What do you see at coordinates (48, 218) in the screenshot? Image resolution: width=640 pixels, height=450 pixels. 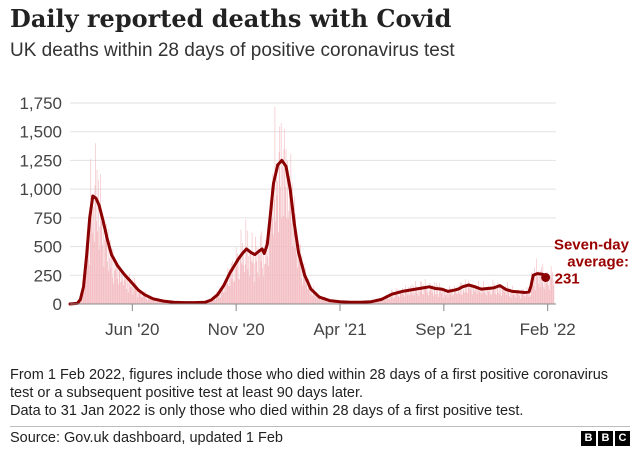 I see `y-tick-label: 750` at bounding box center [48, 218].